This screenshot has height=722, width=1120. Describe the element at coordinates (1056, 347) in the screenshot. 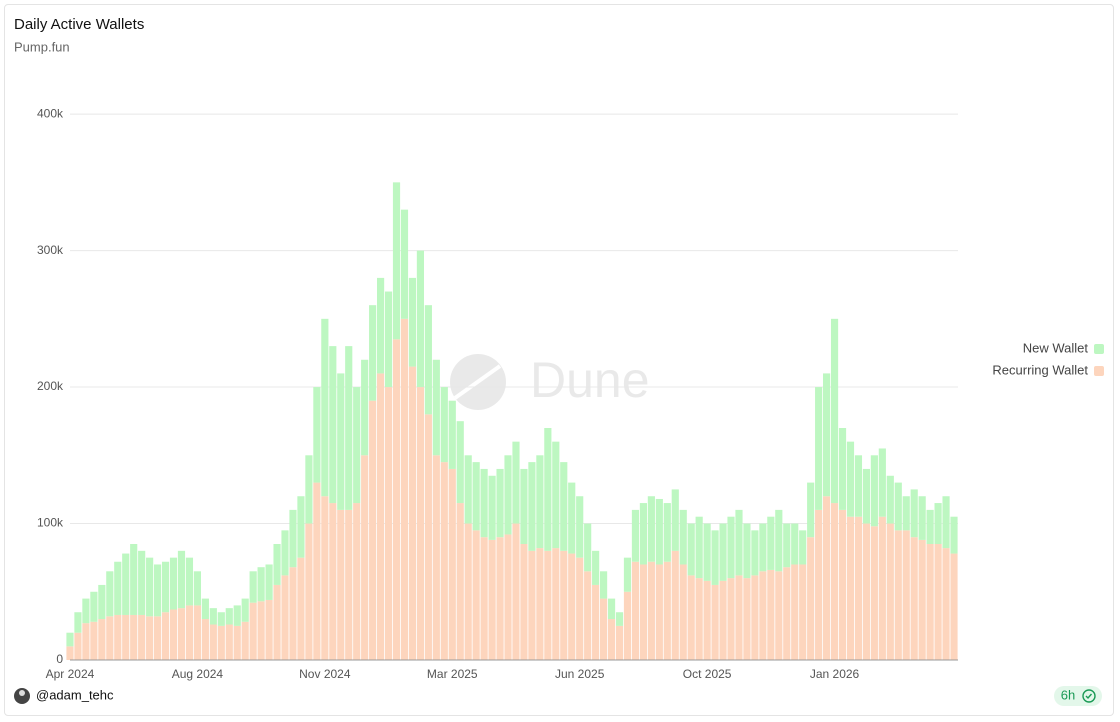

I see `legend-label: New Wallet` at that location.